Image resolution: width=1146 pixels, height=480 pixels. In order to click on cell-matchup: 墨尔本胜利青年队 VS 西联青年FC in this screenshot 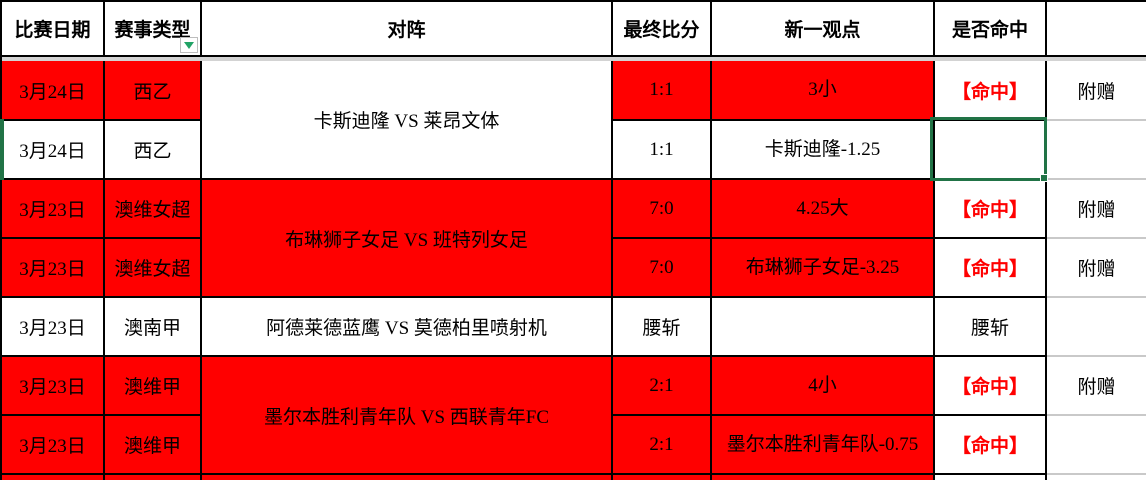, I will do `click(407, 415)`.